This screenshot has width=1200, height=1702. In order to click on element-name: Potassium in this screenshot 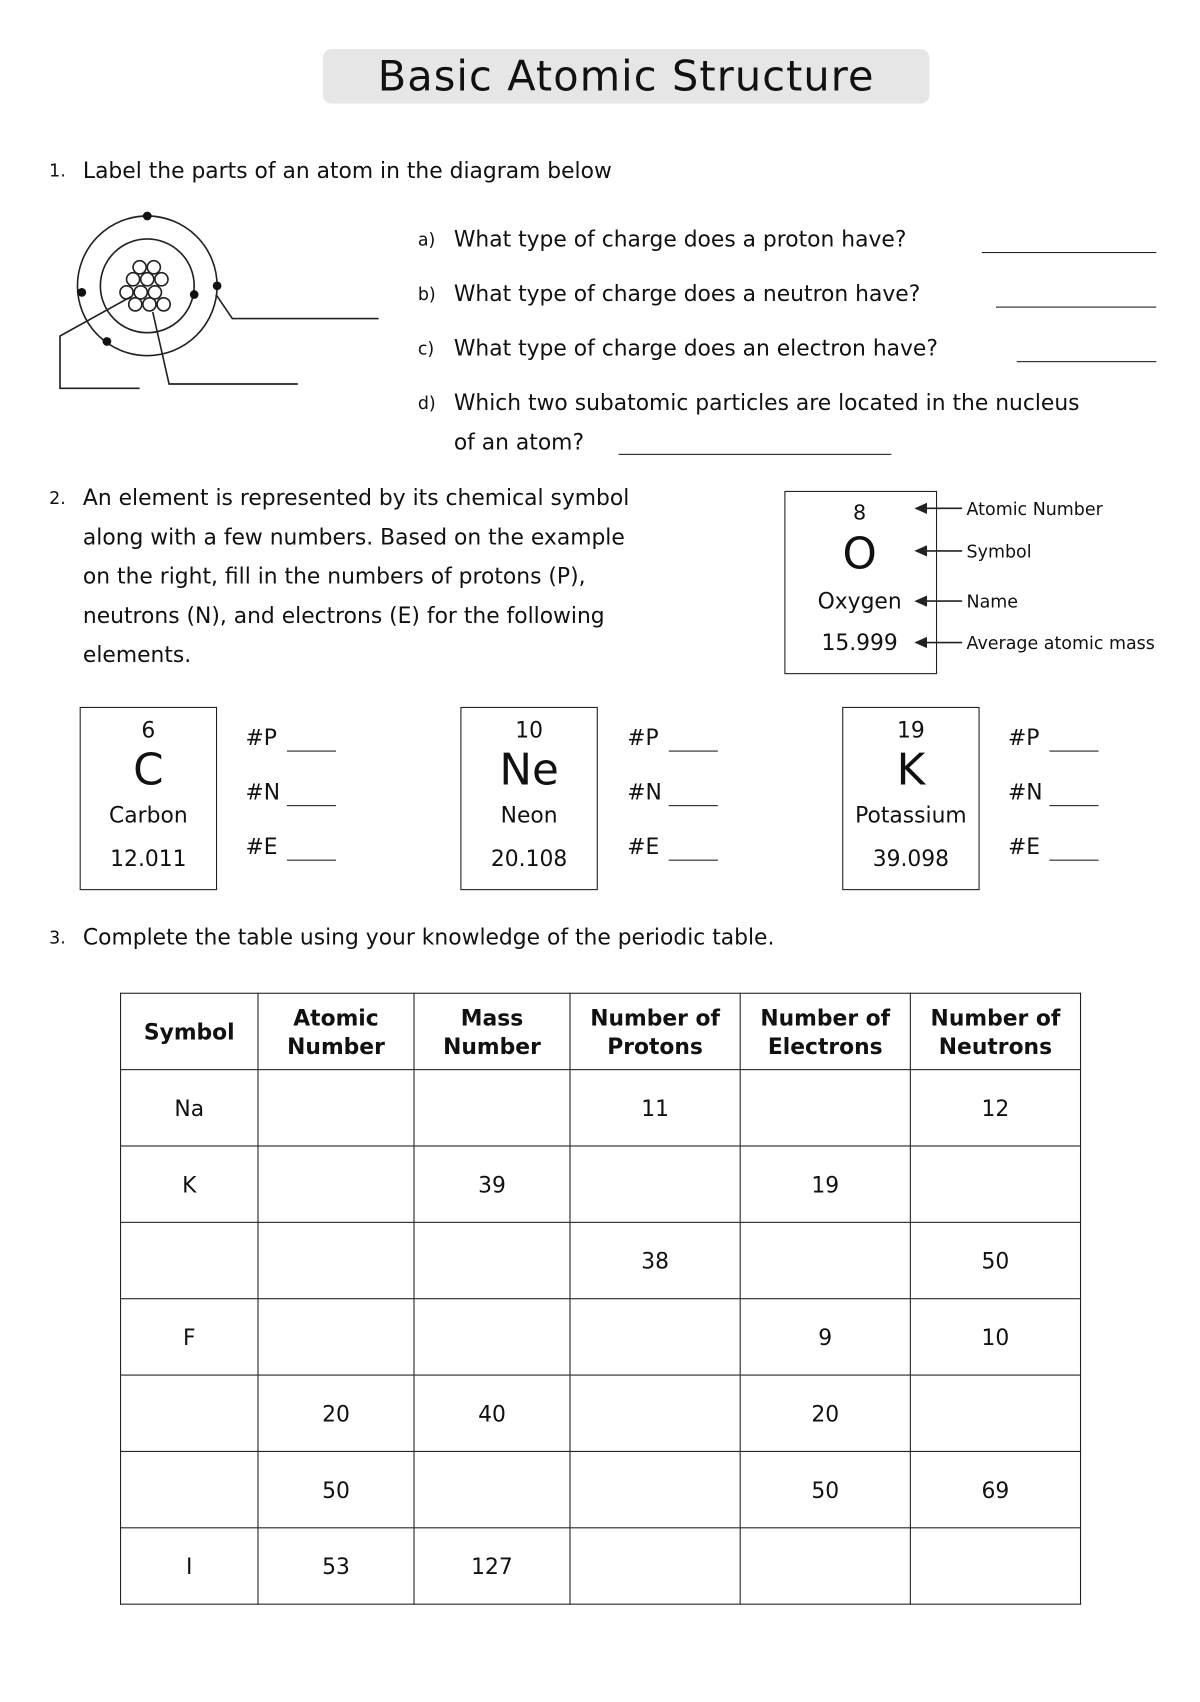, I will do `click(911, 814)`.